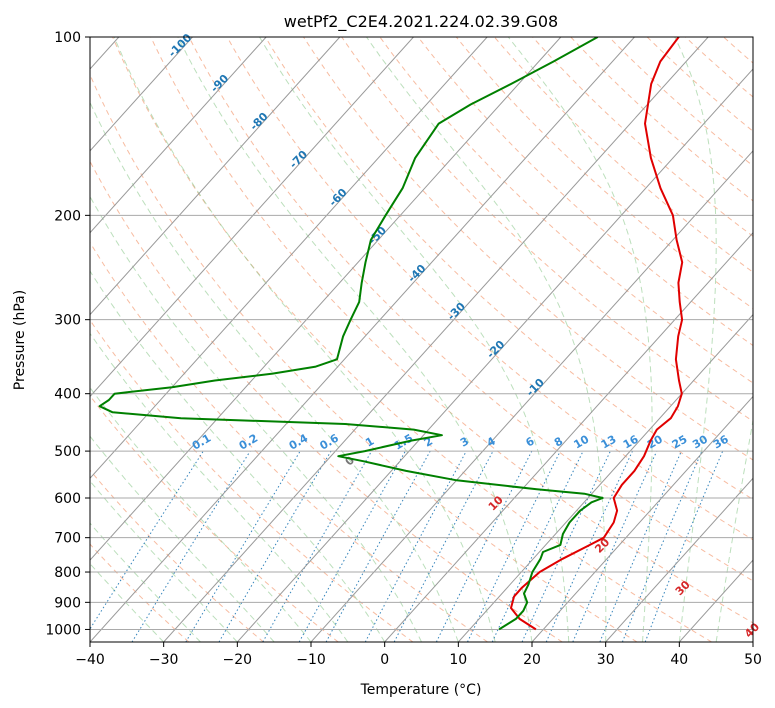 The height and width of the screenshot is (708, 775). I want to click on x-tick-label: 40, so click(679, 660).